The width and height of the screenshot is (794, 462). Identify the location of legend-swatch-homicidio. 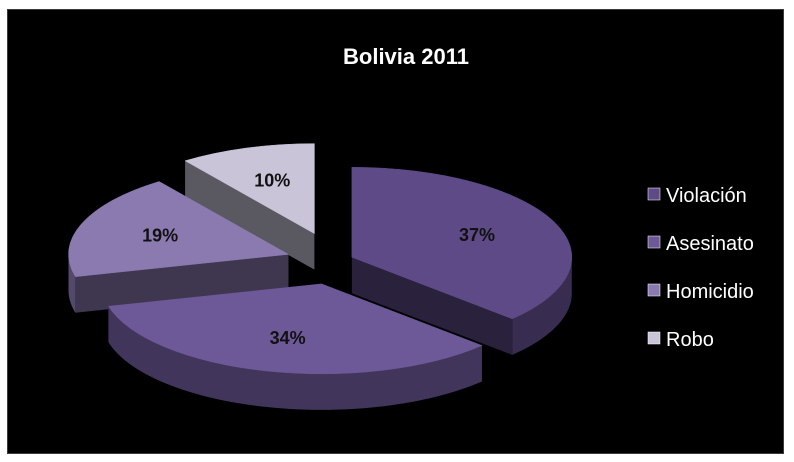
(654, 290).